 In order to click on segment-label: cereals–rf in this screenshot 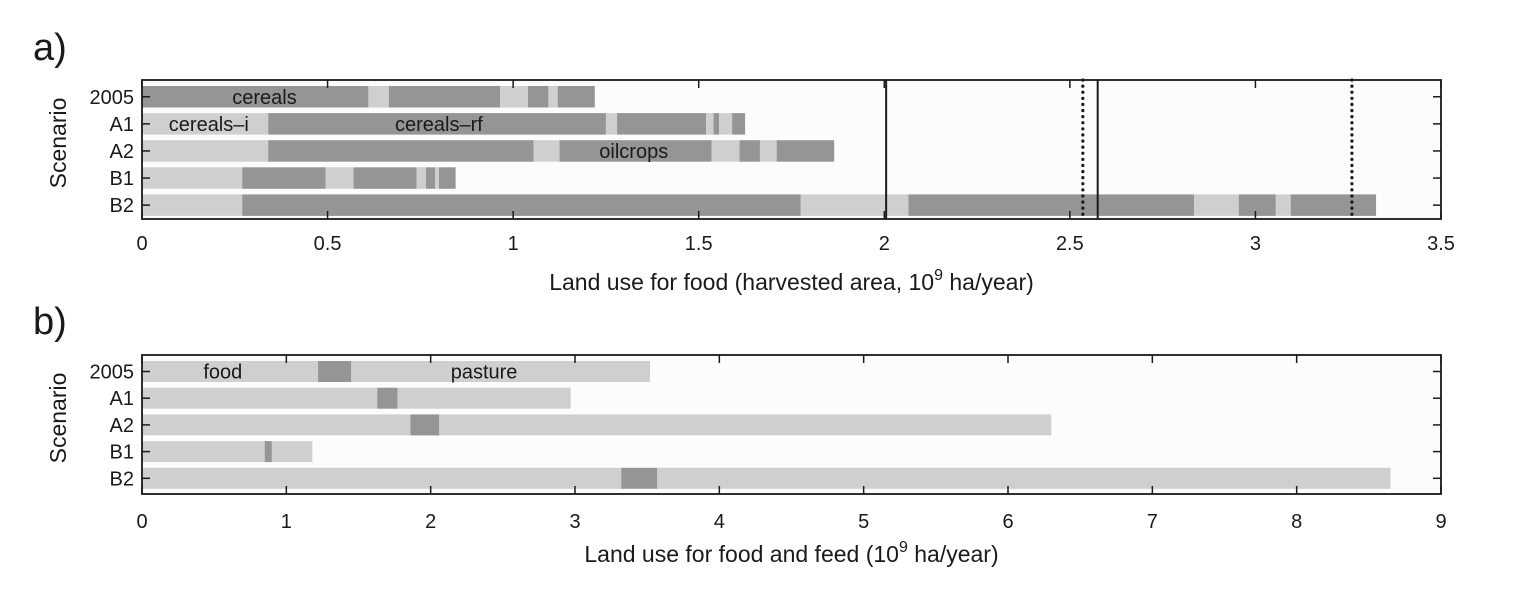, I will do `click(439, 125)`.